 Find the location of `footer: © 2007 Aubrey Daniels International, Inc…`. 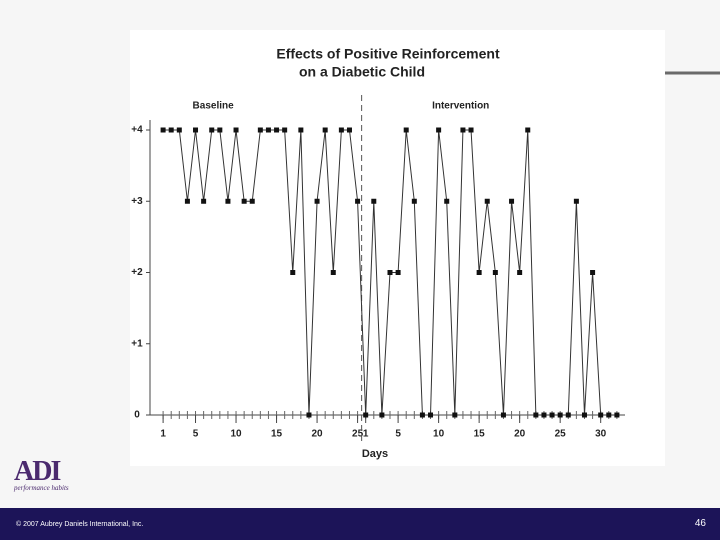

footer: © 2007 Aubrey Daniels International, Inc… is located at coordinates (360, 524).